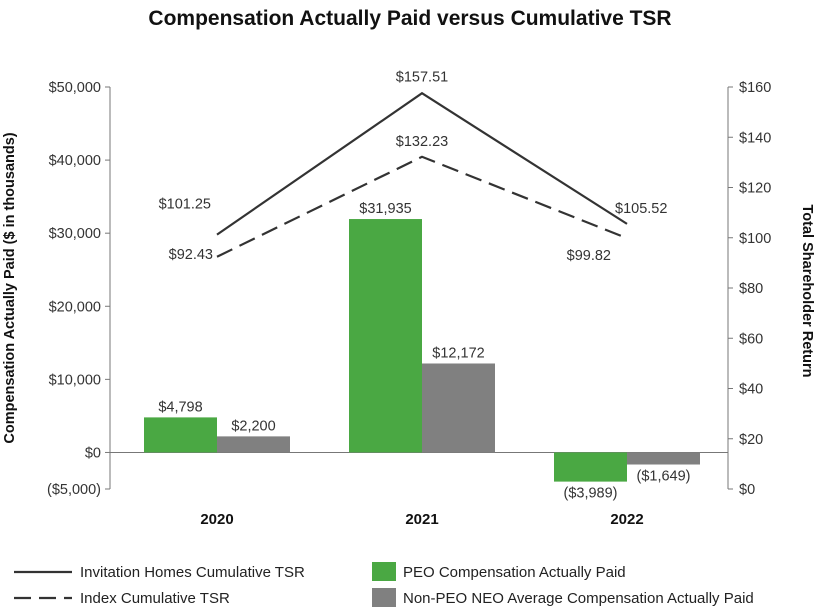  Describe the element at coordinates (75, 234) in the screenshot. I see `left-tick-label: $30,000` at that location.